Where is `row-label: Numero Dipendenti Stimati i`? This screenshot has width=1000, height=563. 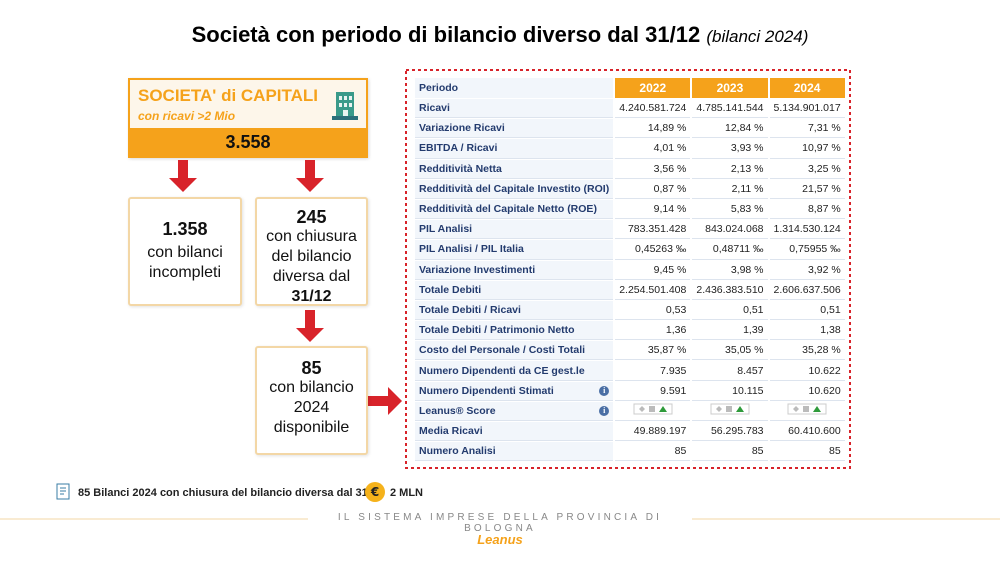
row-label: Numero Dipendenti Stimati i is located at coordinates (514, 391).